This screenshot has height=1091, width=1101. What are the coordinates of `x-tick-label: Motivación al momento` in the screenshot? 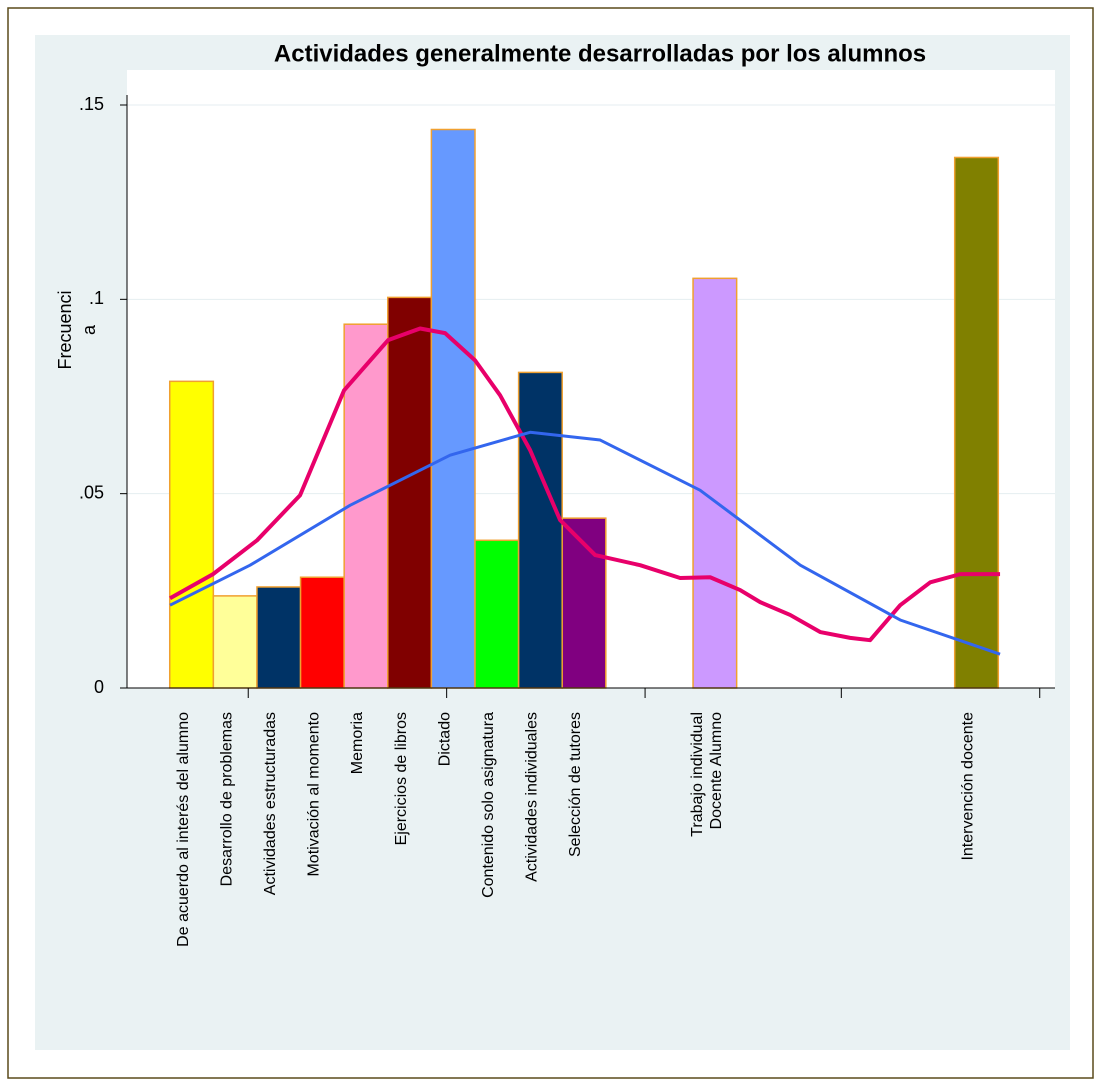 It's located at (314, 794).